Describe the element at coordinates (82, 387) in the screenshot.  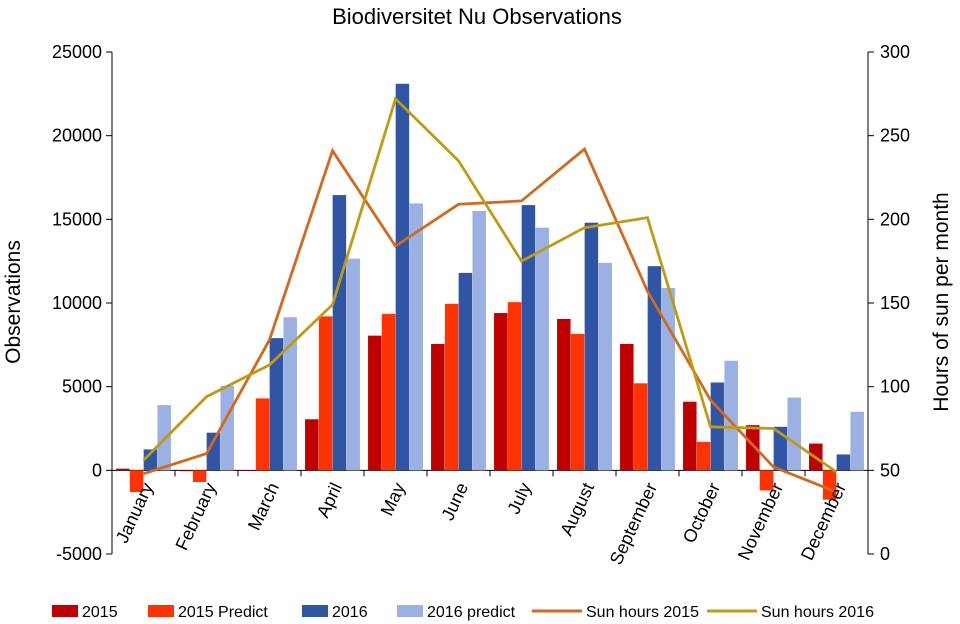
I see `y-tick-label: 5000` at that location.